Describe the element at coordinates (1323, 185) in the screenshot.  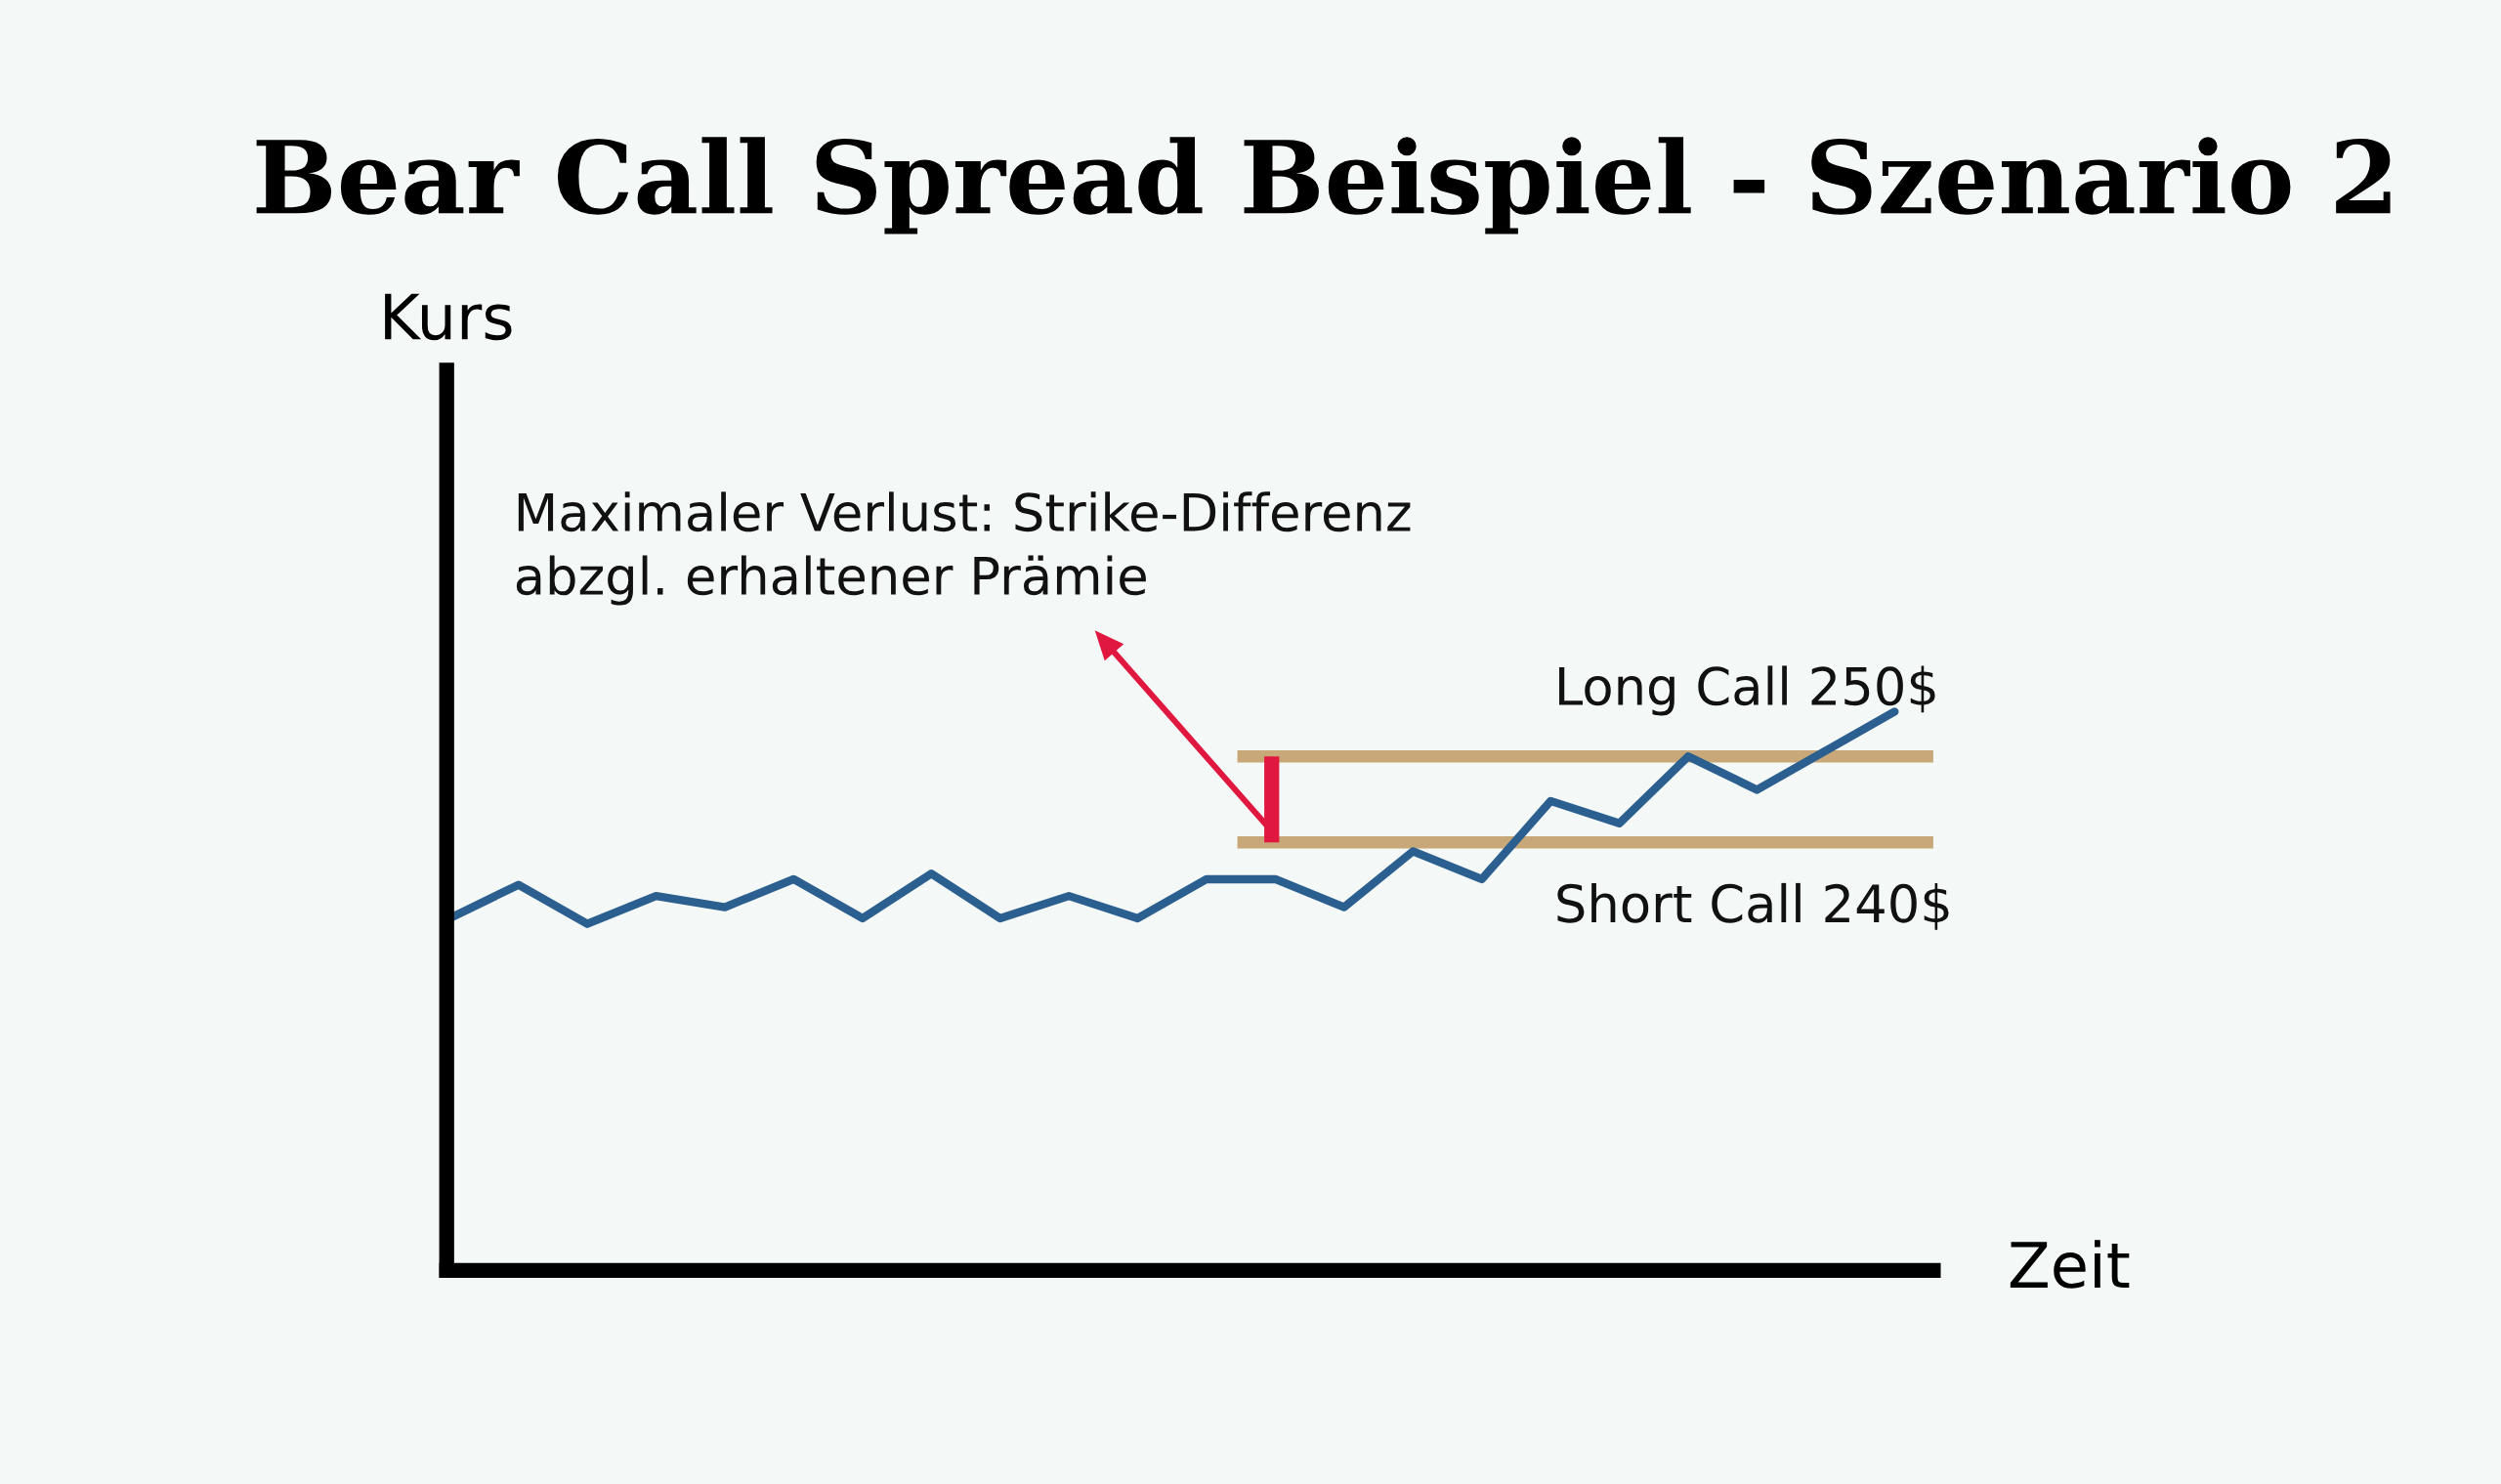
I see `chart-title: Bear Call Spread Beispiel - Szenario 2` at that location.